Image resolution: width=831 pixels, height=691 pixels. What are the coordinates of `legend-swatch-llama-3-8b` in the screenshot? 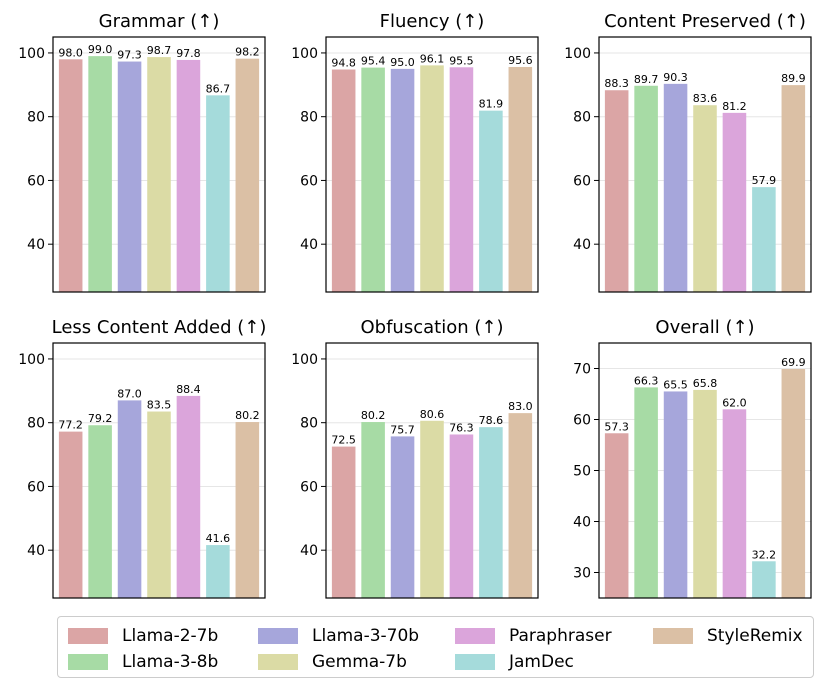 It's located at (88, 662).